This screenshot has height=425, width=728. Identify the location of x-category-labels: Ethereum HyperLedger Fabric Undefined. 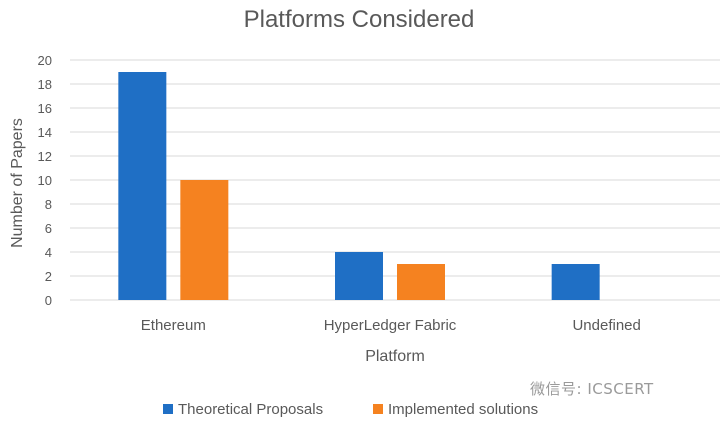
(391, 325).